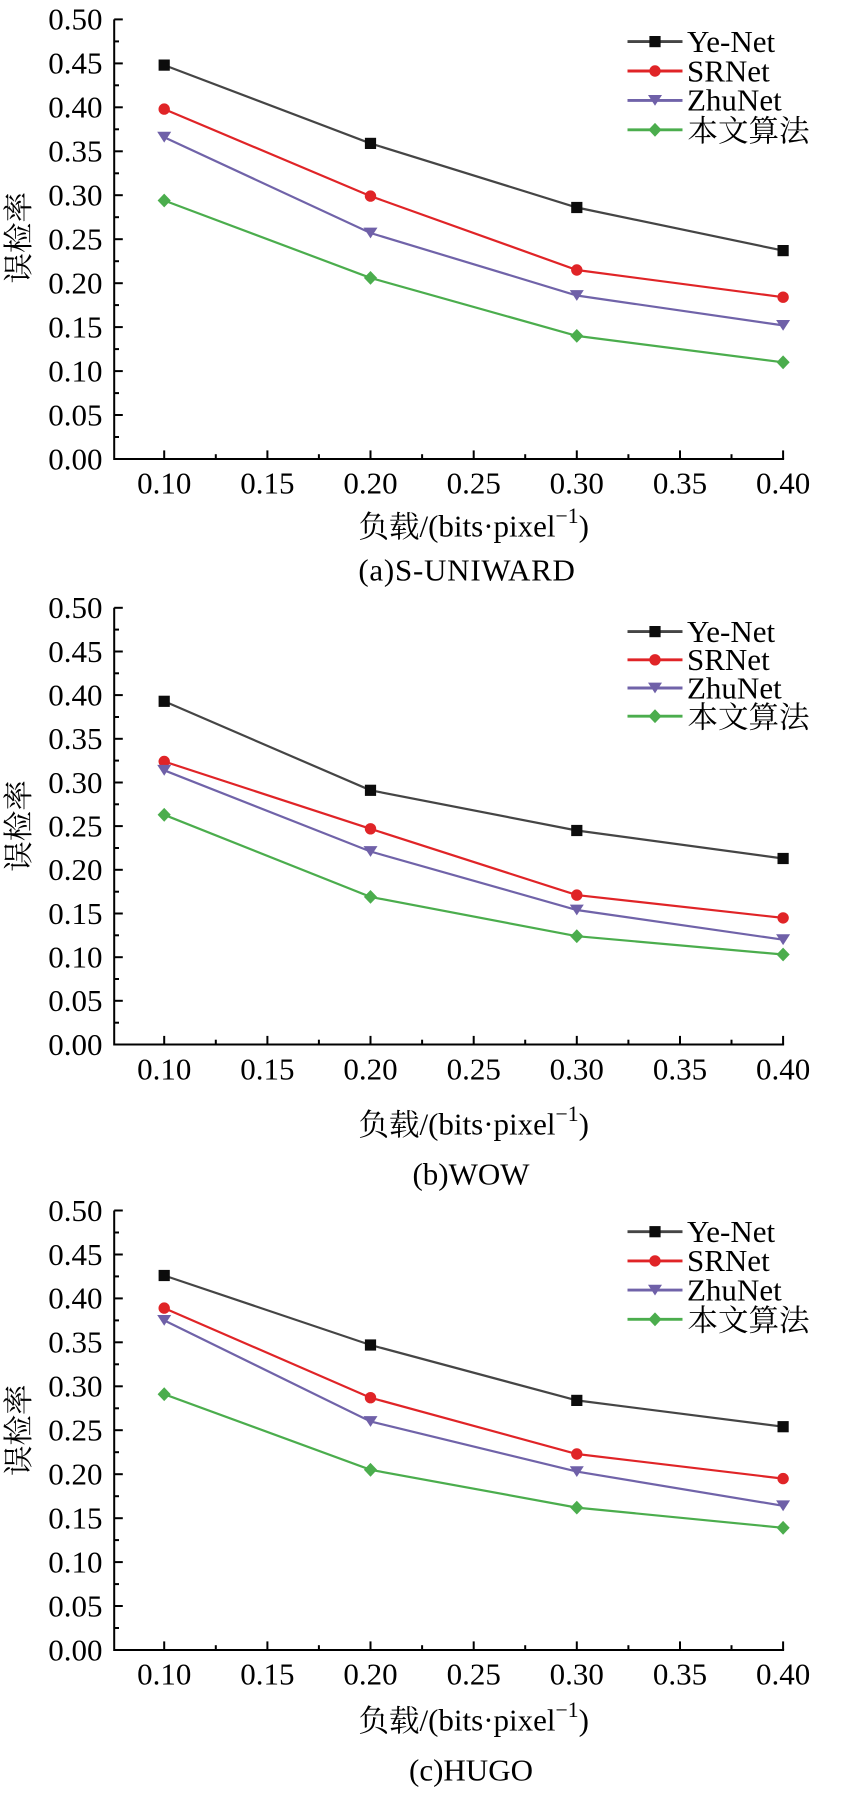 This screenshot has height=1795, width=844. What do you see at coordinates (471, 1770) in the screenshot?
I see `svg-text: (c)HUGO` at bounding box center [471, 1770].